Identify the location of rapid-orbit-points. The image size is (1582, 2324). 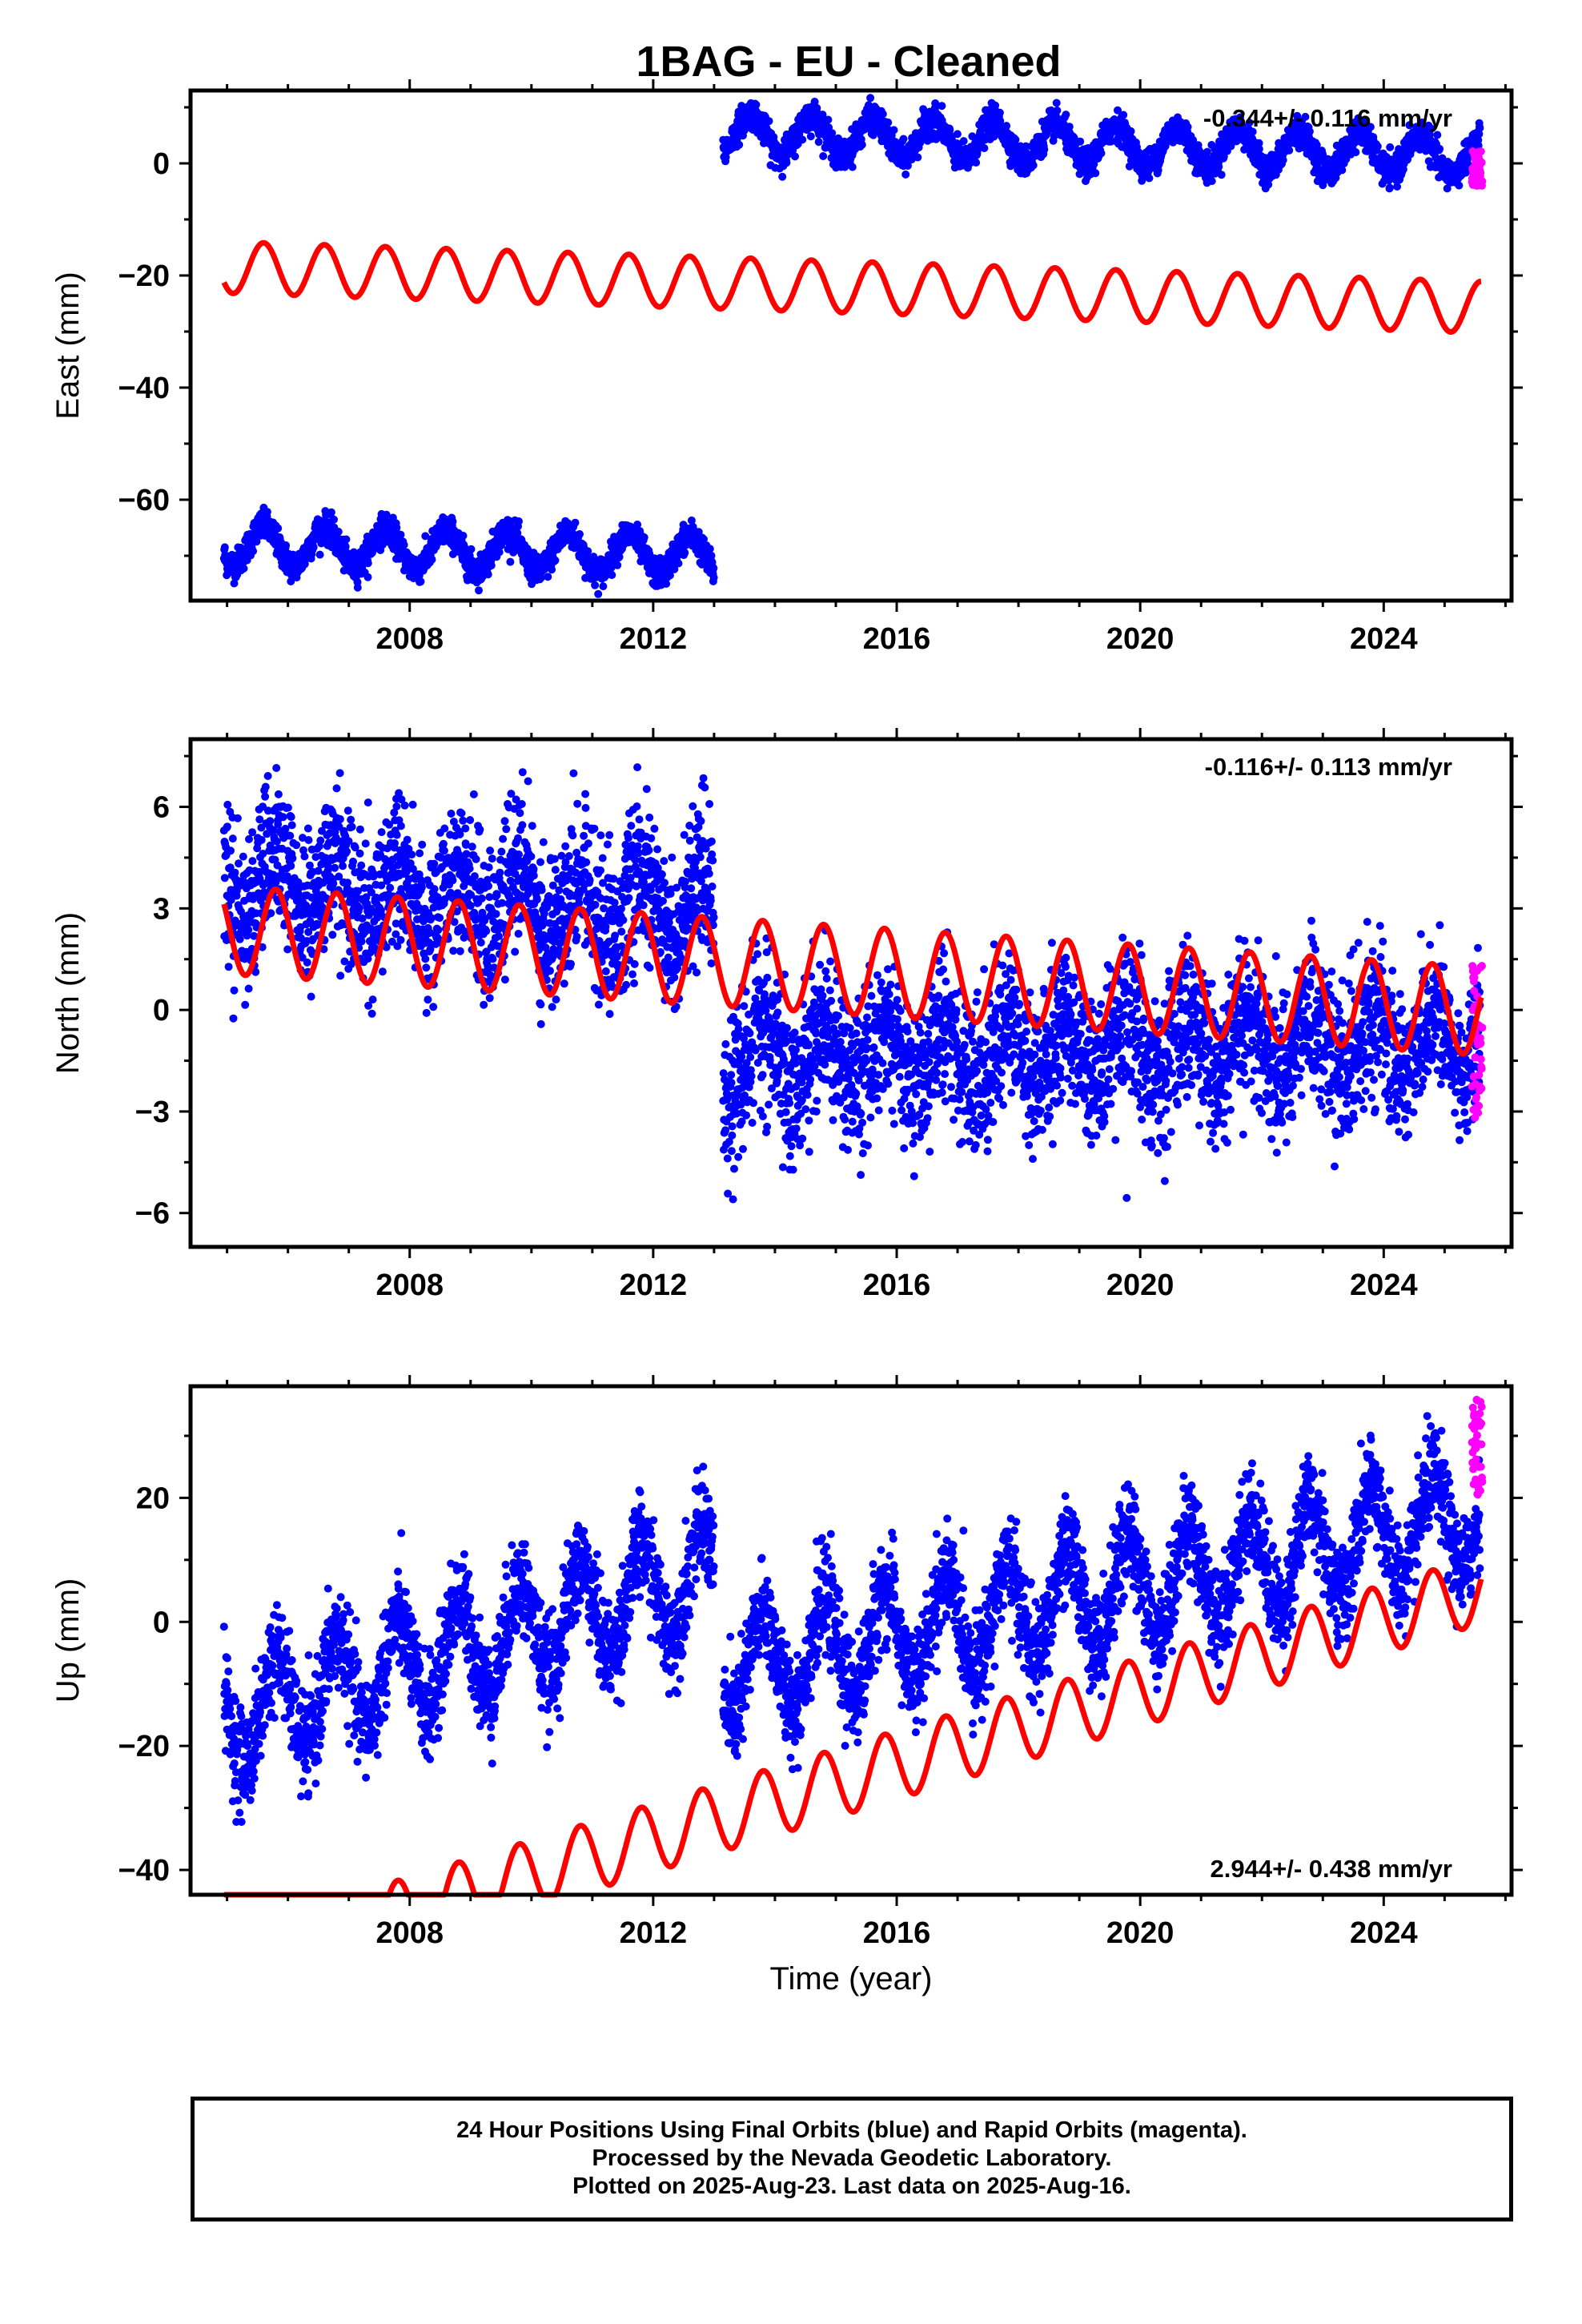
(1477, 168).